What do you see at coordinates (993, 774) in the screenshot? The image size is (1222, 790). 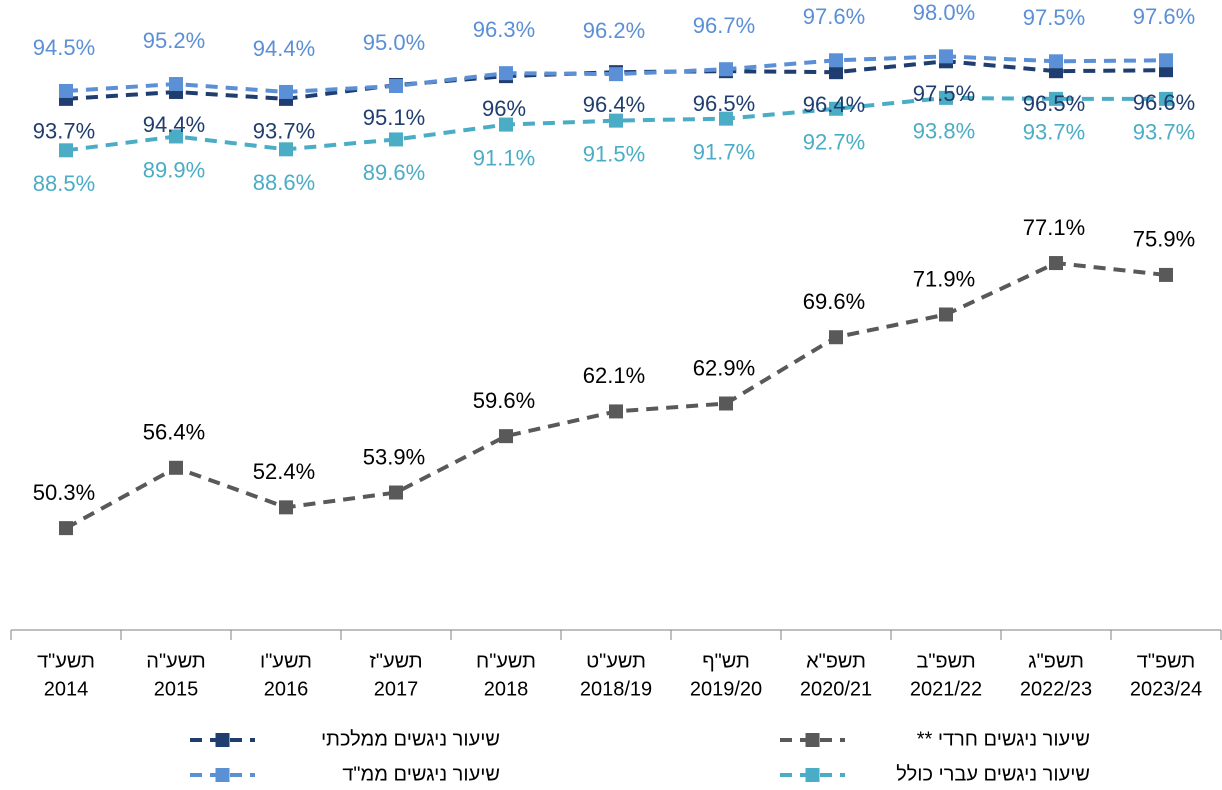 I see `legend-label: שיעור ניגשים עברי כולל` at bounding box center [993, 774].